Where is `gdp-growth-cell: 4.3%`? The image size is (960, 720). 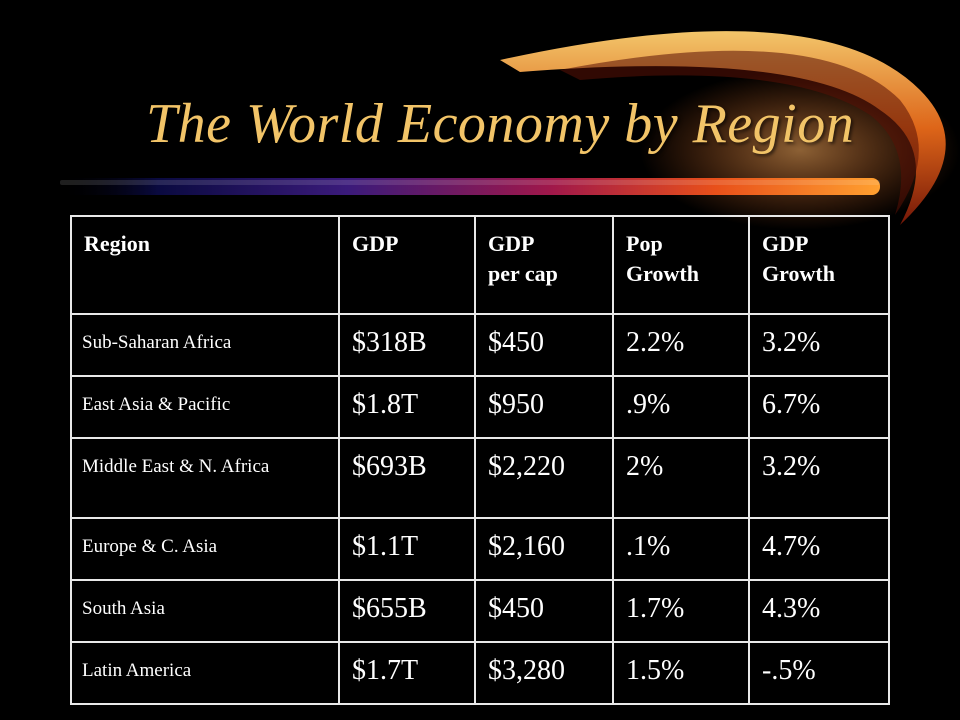
gdp-growth-cell: 4.3% is located at coordinates (819, 611).